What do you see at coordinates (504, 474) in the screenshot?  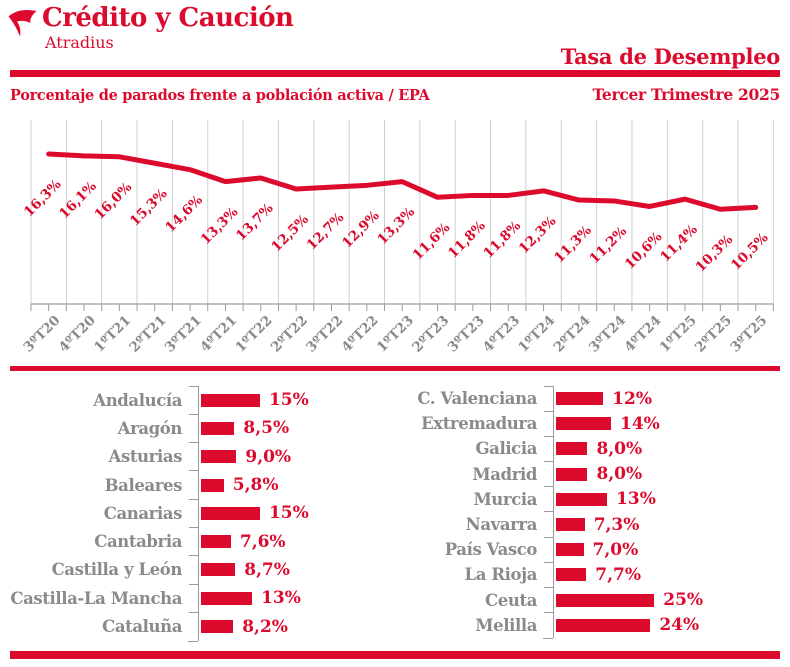 I see `region-label: Madrid` at bounding box center [504, 474].